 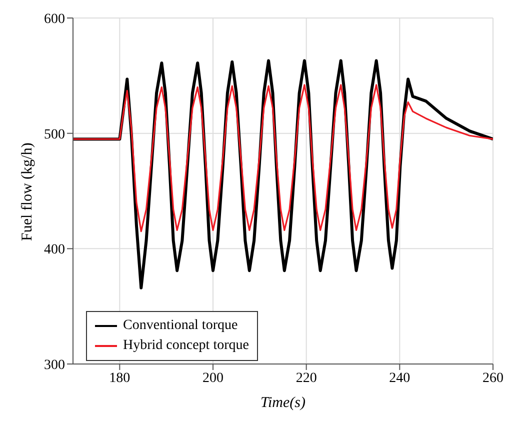 What do you see at coordinates (54, 19) in the screenshot?
I see `y-tick-label: 600` at bounding box center [54, 19].